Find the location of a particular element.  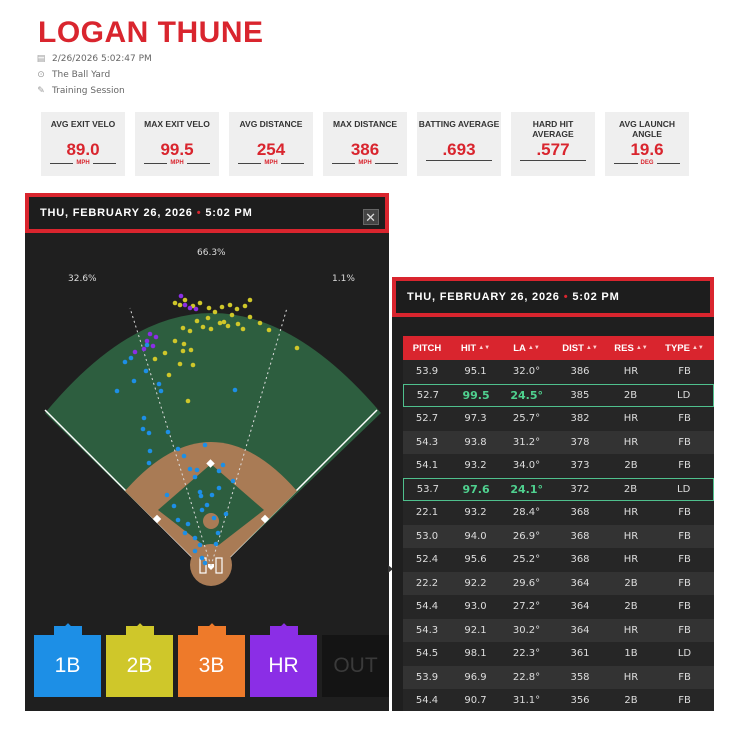

table-row: 22.2 92.2 29.6° 364 2B FB is located at coordinates (558, 583).